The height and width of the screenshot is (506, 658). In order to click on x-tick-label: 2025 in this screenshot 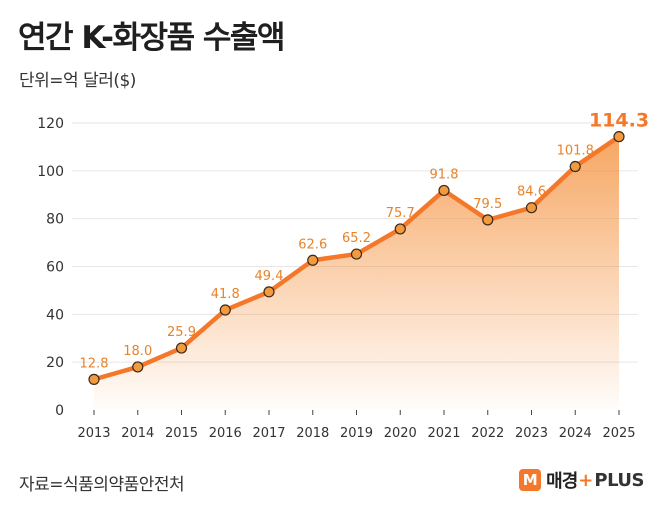, I will do `click(618, 433)`.